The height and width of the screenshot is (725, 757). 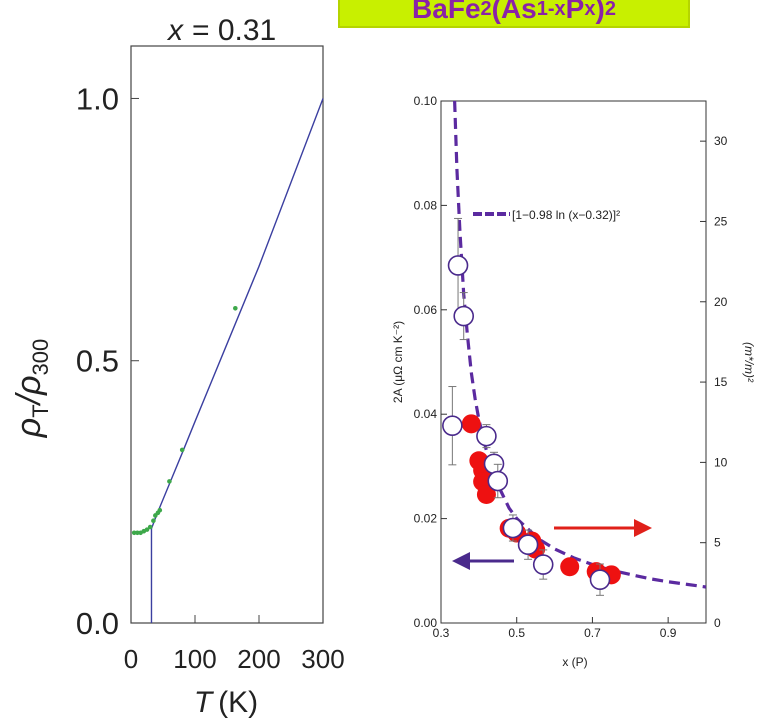 What do you see at coordinates (194, 659) in the screenshot?
I see `left-xtick-label: 100` at bounding box center [194, 659].